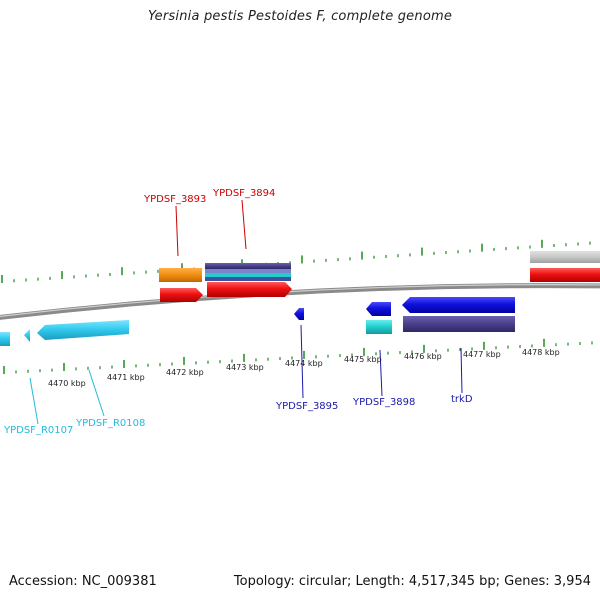 The width and height of the screenshot is (600, 600). What do you see at coordinates (174, 199) in the screenshot?
I see `gene-label-ypdsf-3893: YPDSF_3893` at bounding box center [174, 199].